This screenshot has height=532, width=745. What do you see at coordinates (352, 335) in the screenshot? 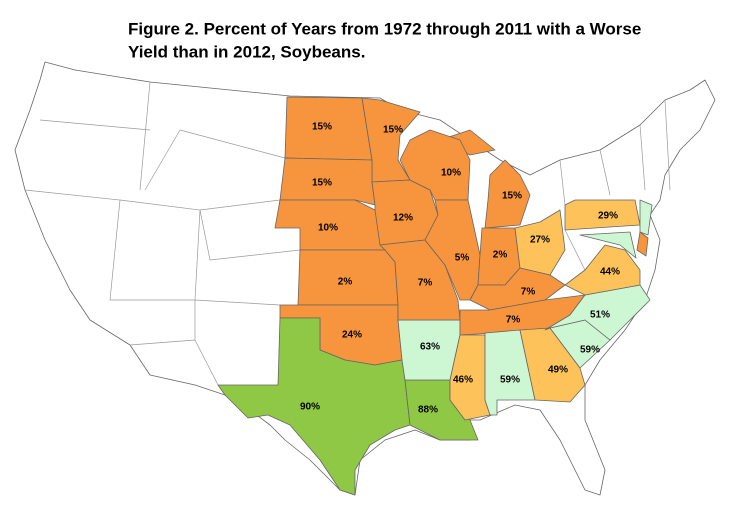
I see `state-label: 24%` at bounding box center [352, 335].